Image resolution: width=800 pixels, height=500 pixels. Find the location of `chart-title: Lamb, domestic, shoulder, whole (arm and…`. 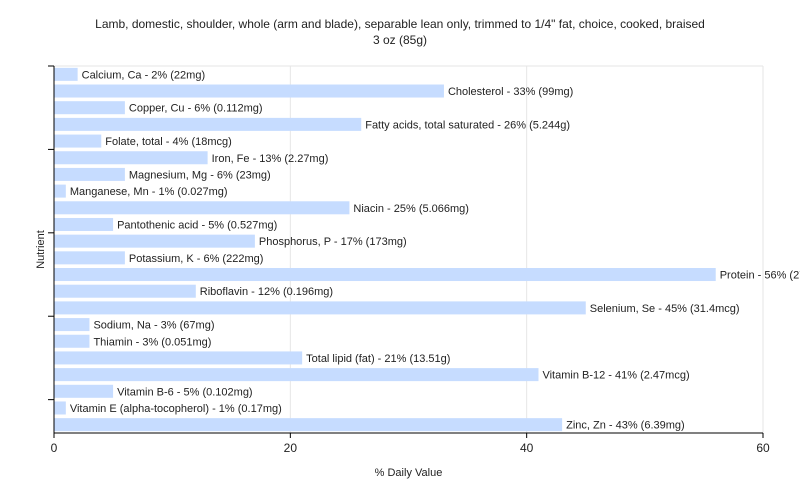

chart-title: Lamb, domestic, shoulder, whole (arm and… is located at coordinates (400, 32).